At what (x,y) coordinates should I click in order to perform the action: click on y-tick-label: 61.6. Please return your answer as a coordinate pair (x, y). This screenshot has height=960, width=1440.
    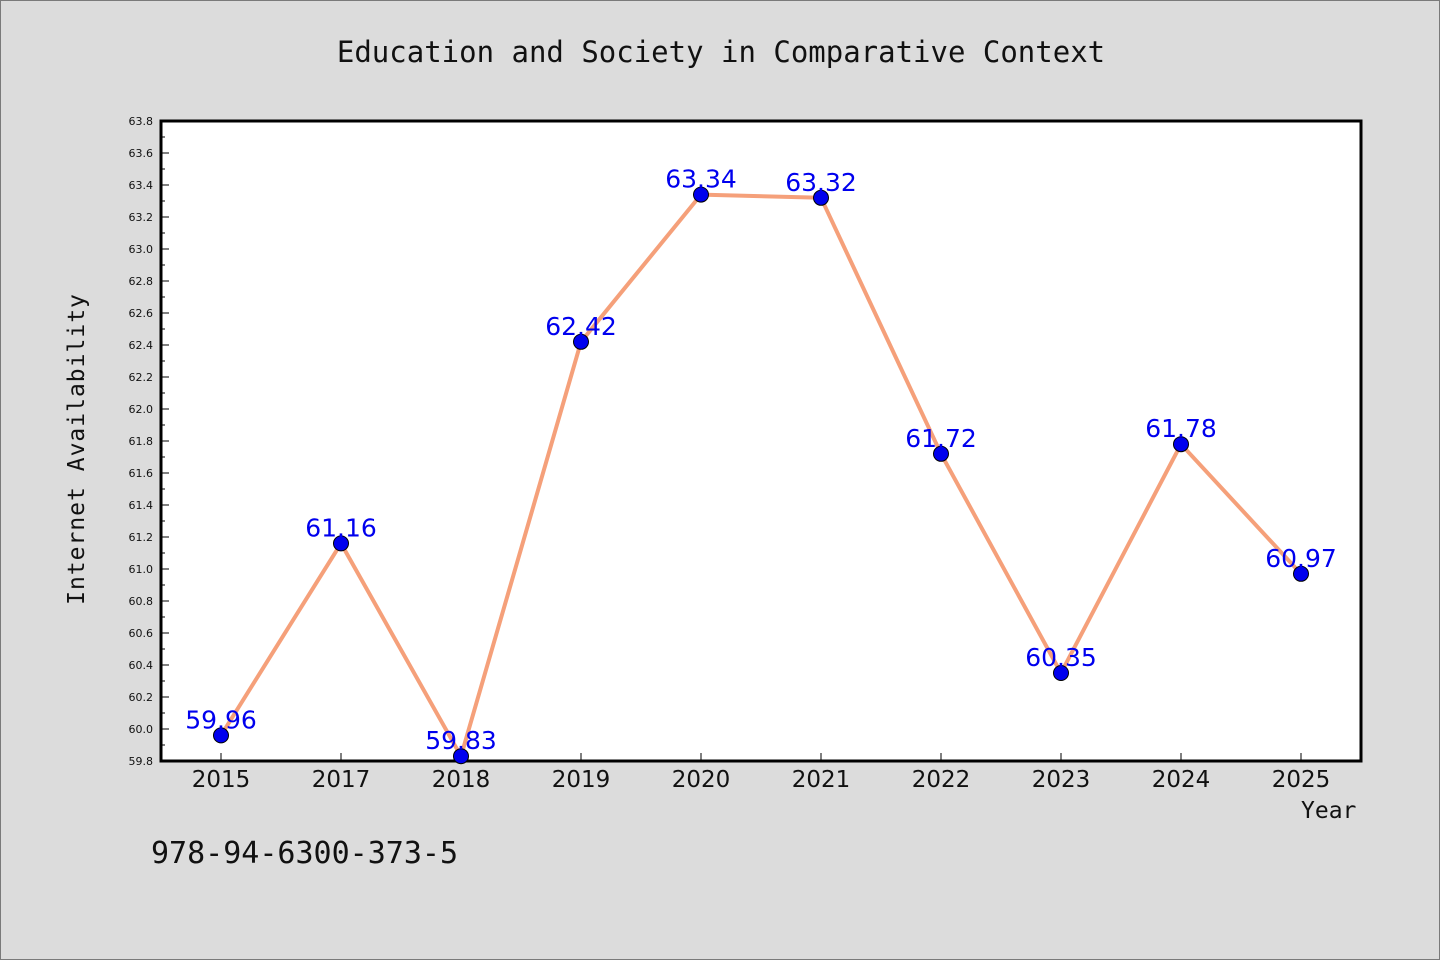
    Looking at the image, I should click on (141, 473).